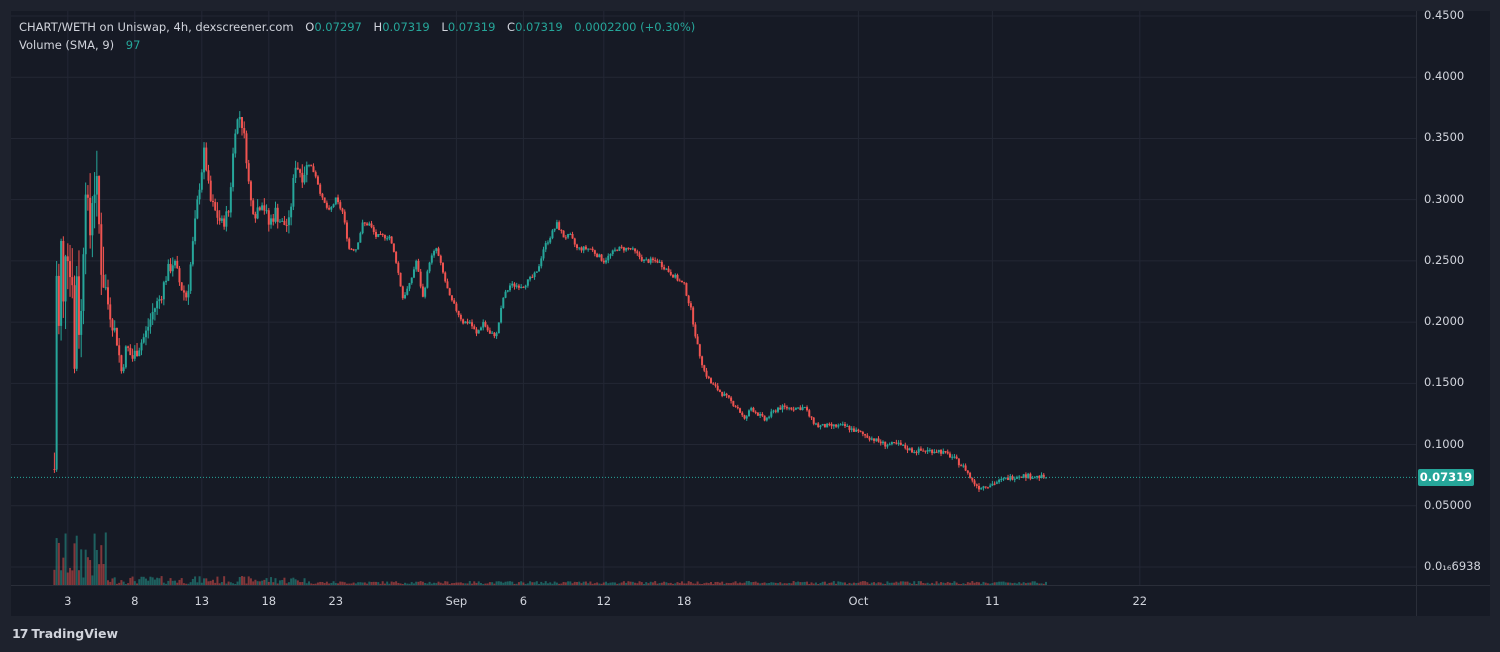 This screenshot has height=652, width=1500. Describe the element at coordinates (713, 600) in the screenshot. I see `time-axis` at that location.